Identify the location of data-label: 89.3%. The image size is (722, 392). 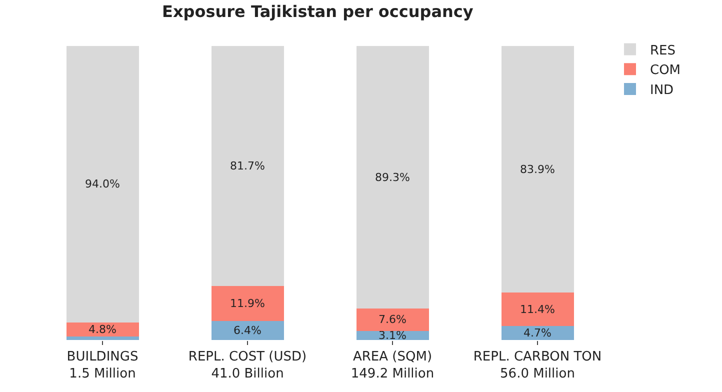
(392, 177).